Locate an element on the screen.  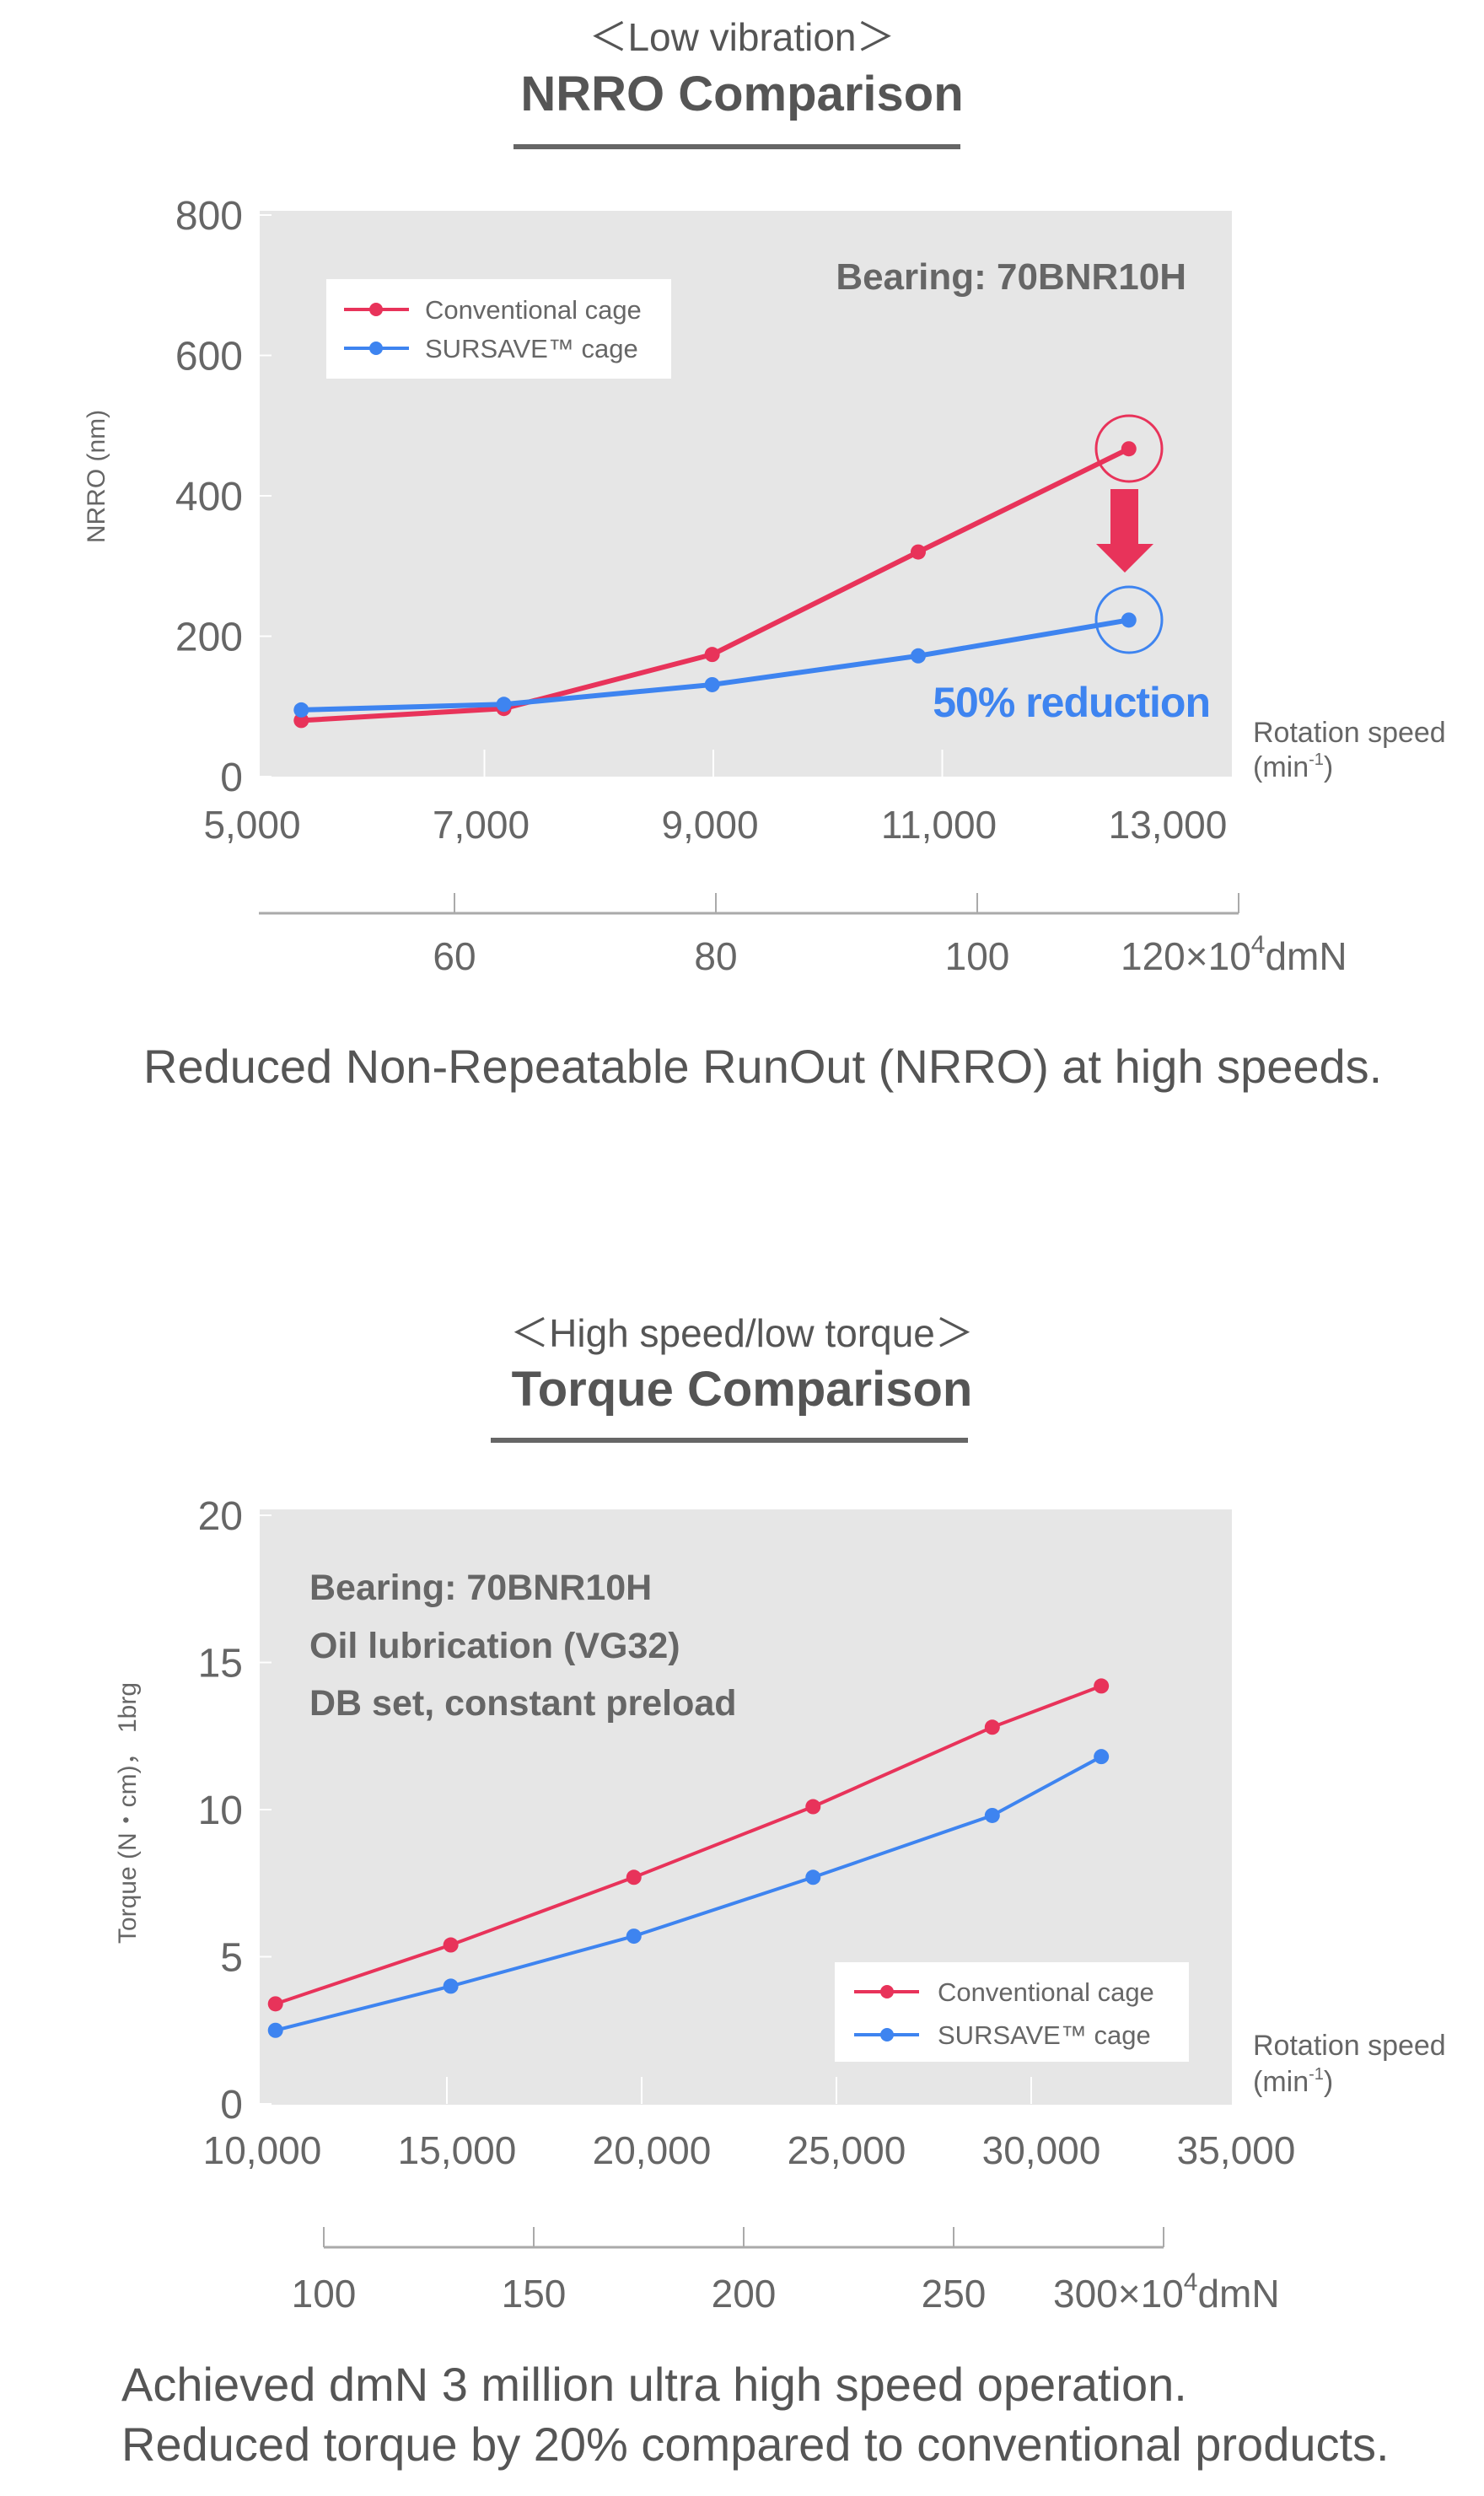
highlight-circle-sursave is located at coordinates (1129, 619).